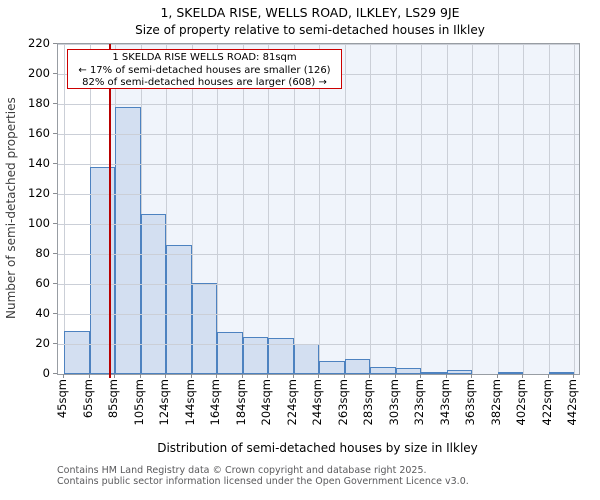 The width and height of the screenshot is (600, 500). Describe the element at coordinates (572, 402) in the screenshot. I see `x-tick-label: 442sqm` at that location.